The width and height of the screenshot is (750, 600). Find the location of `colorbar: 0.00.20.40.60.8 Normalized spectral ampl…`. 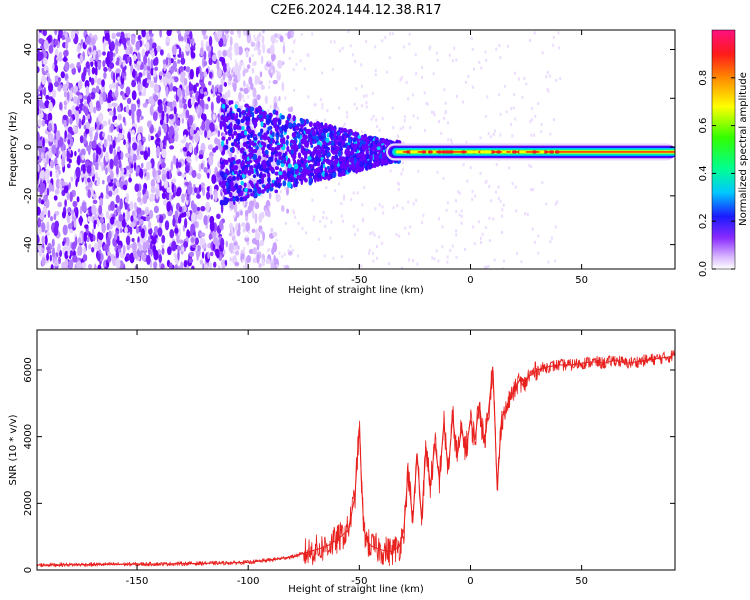

colorbar: 0.00.20.40.60.8 Normalized spectral ampl… is located at coordinates (723, 153).